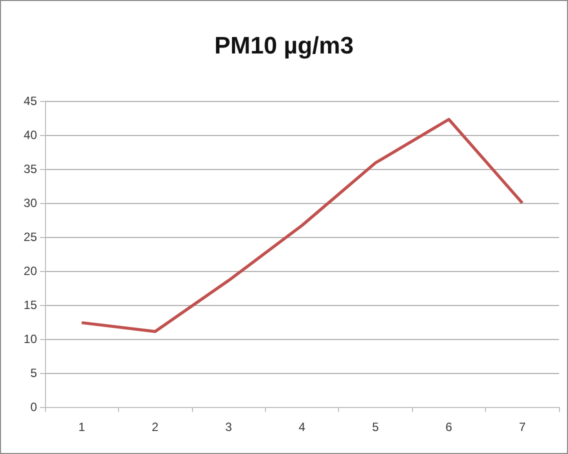  I want to click on y-tick-label: 5, so click(34, 373).